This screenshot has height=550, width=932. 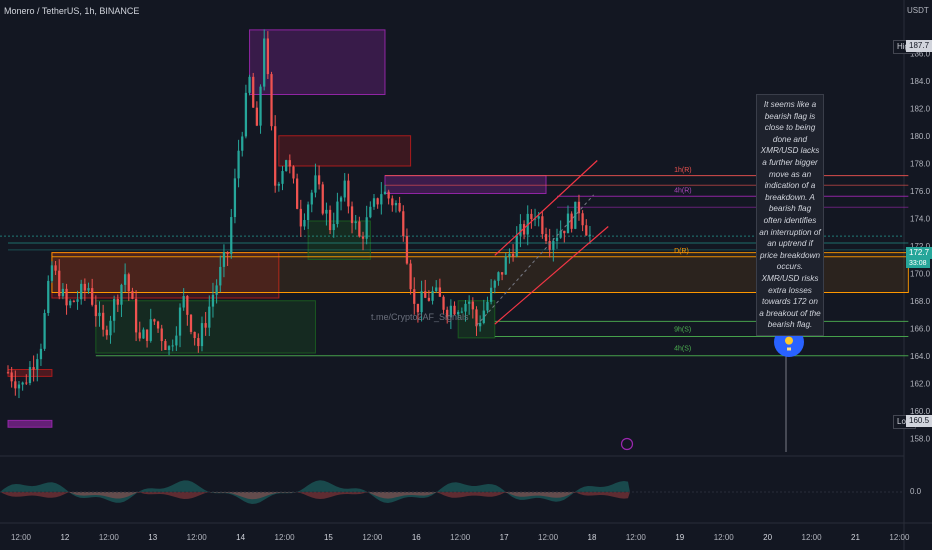 What do you see at coordinates (855, 537) in the screenshot?
I see `x-tick-label: 21` at bounding box center [855, 537].